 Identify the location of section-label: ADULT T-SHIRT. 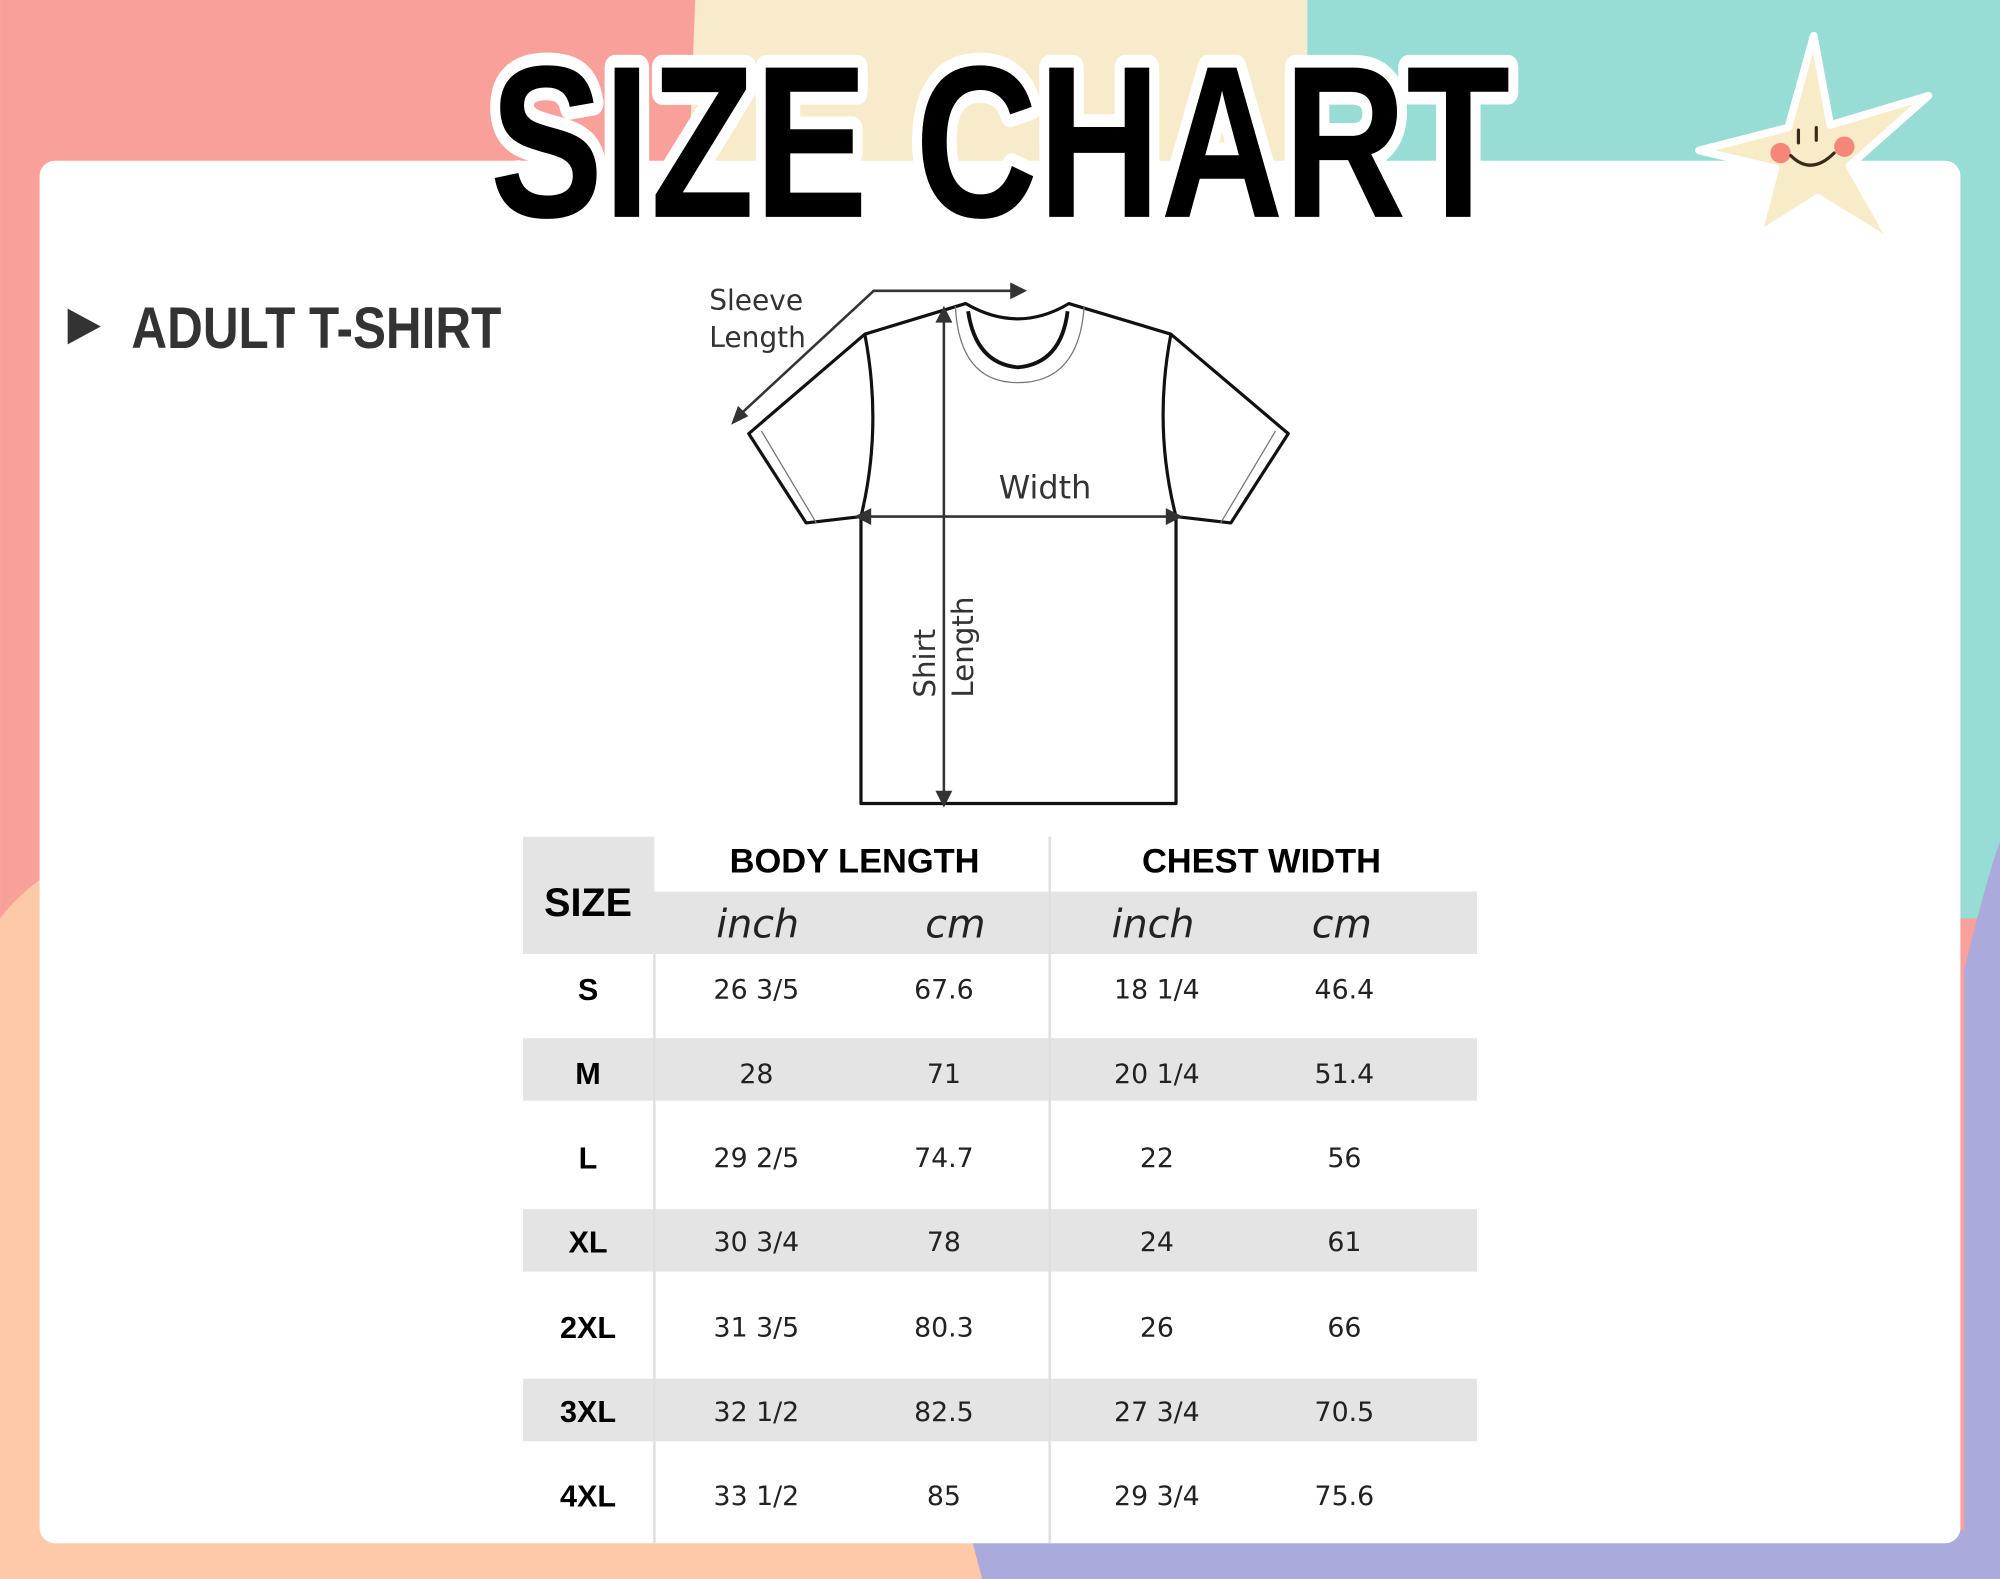
(316, 328).